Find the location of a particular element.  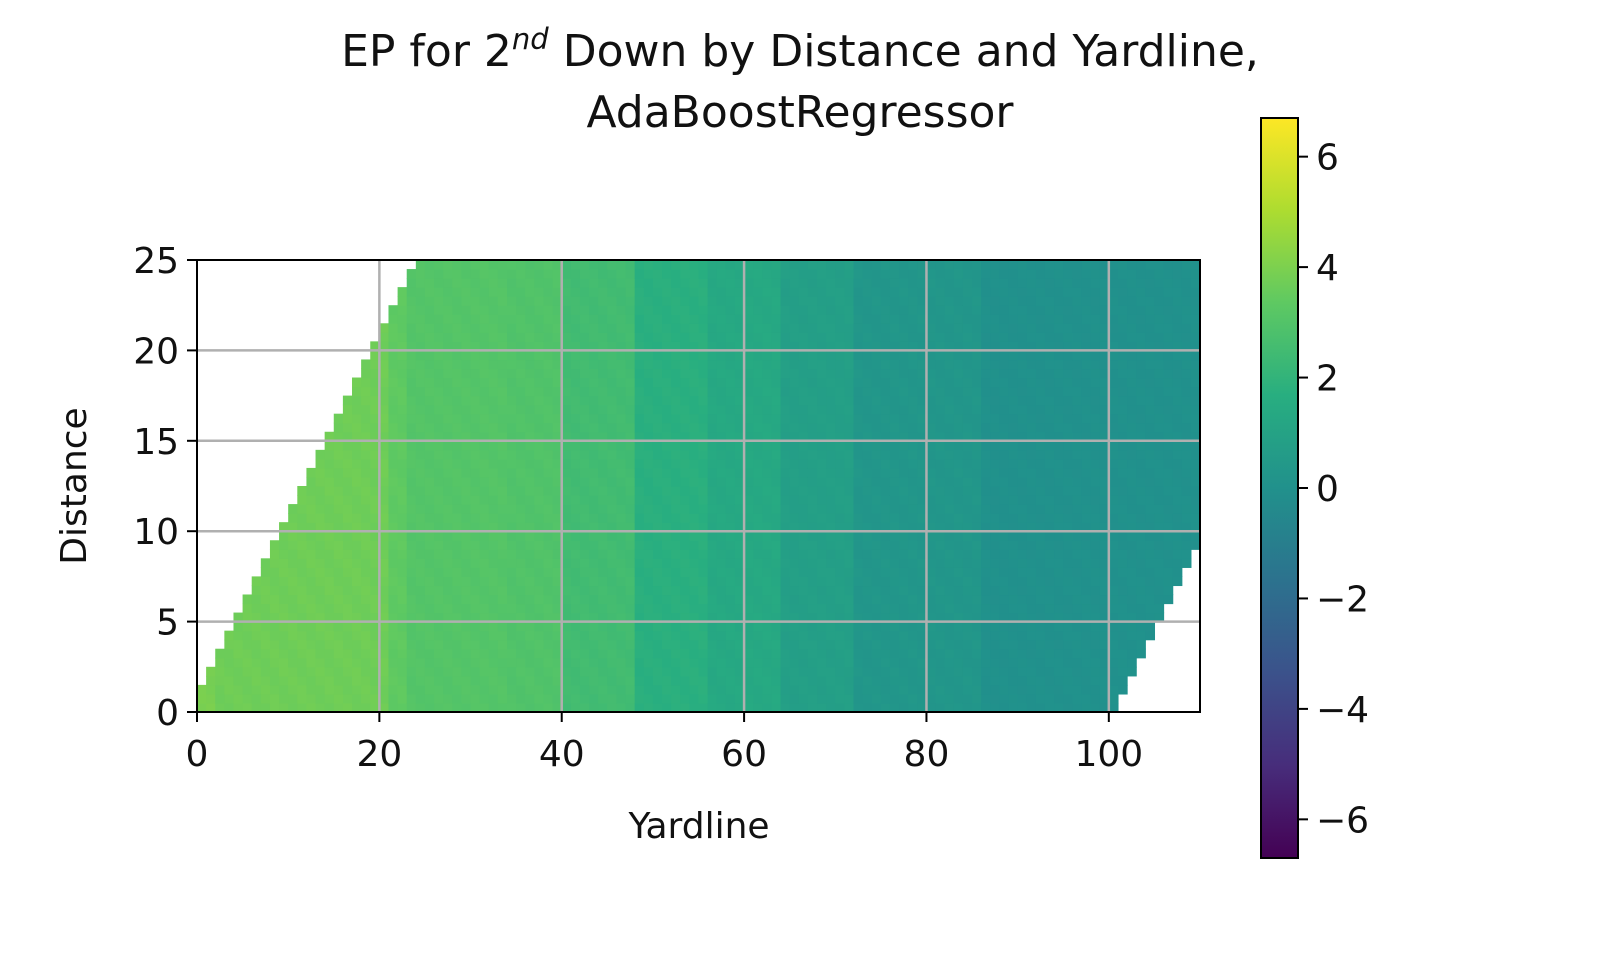

x-tick-label: 20 is located at coordinates (379, 754).